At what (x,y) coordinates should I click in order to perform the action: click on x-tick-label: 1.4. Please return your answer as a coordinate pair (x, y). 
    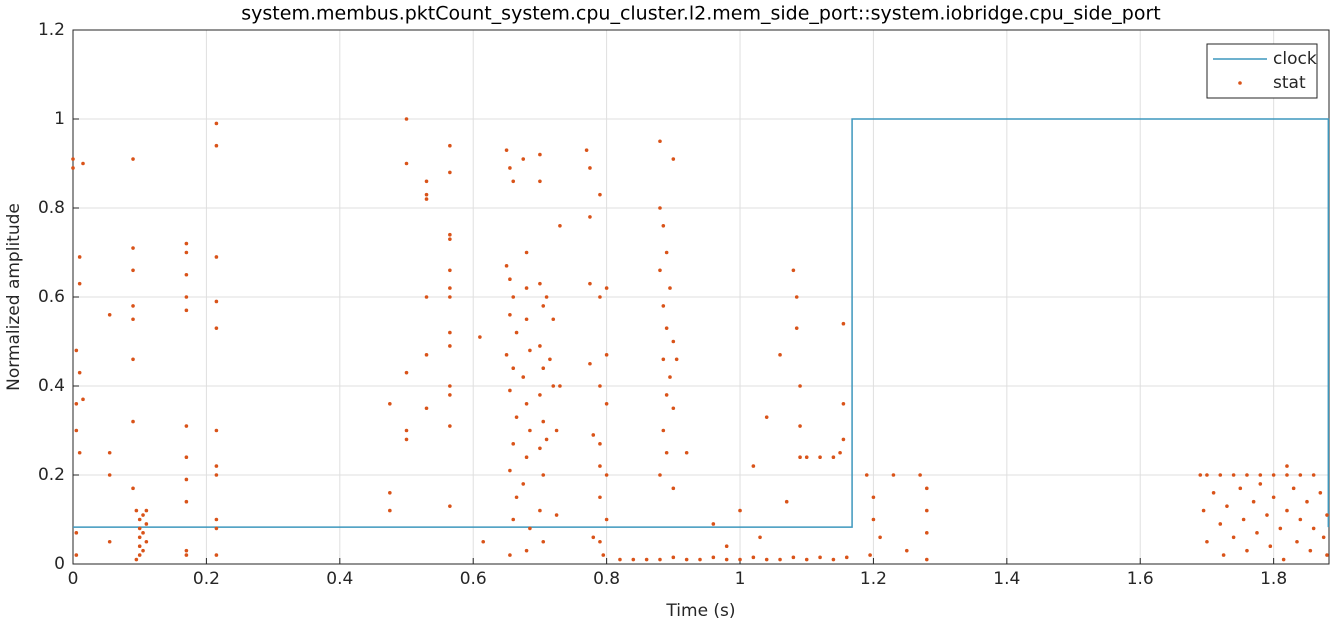
    Looking at the image, I should click on (1006, 579).